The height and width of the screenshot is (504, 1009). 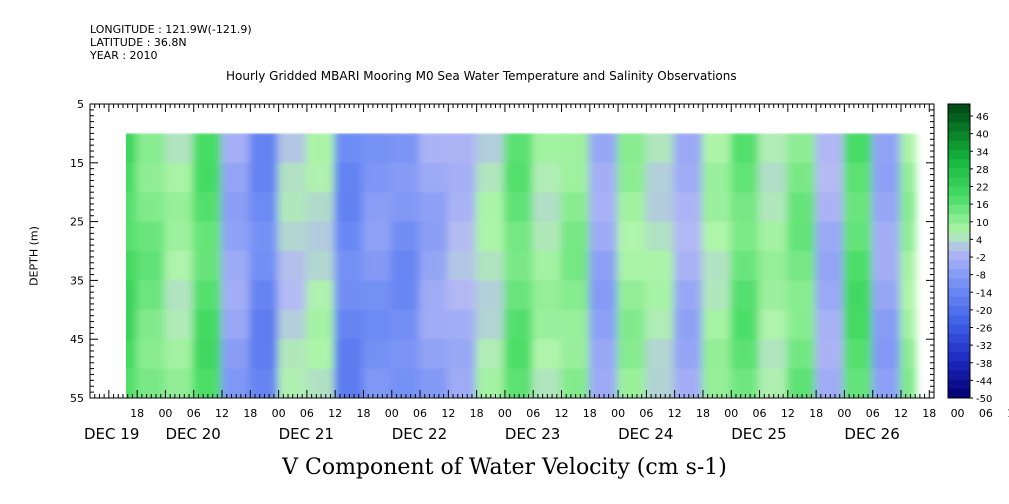 I want to click on colorbar: 46 40 34 28 22 16 10 4 -2 -8 -14 -20 -26 -32 -38 -44 -50, so click(x=969, y=254).